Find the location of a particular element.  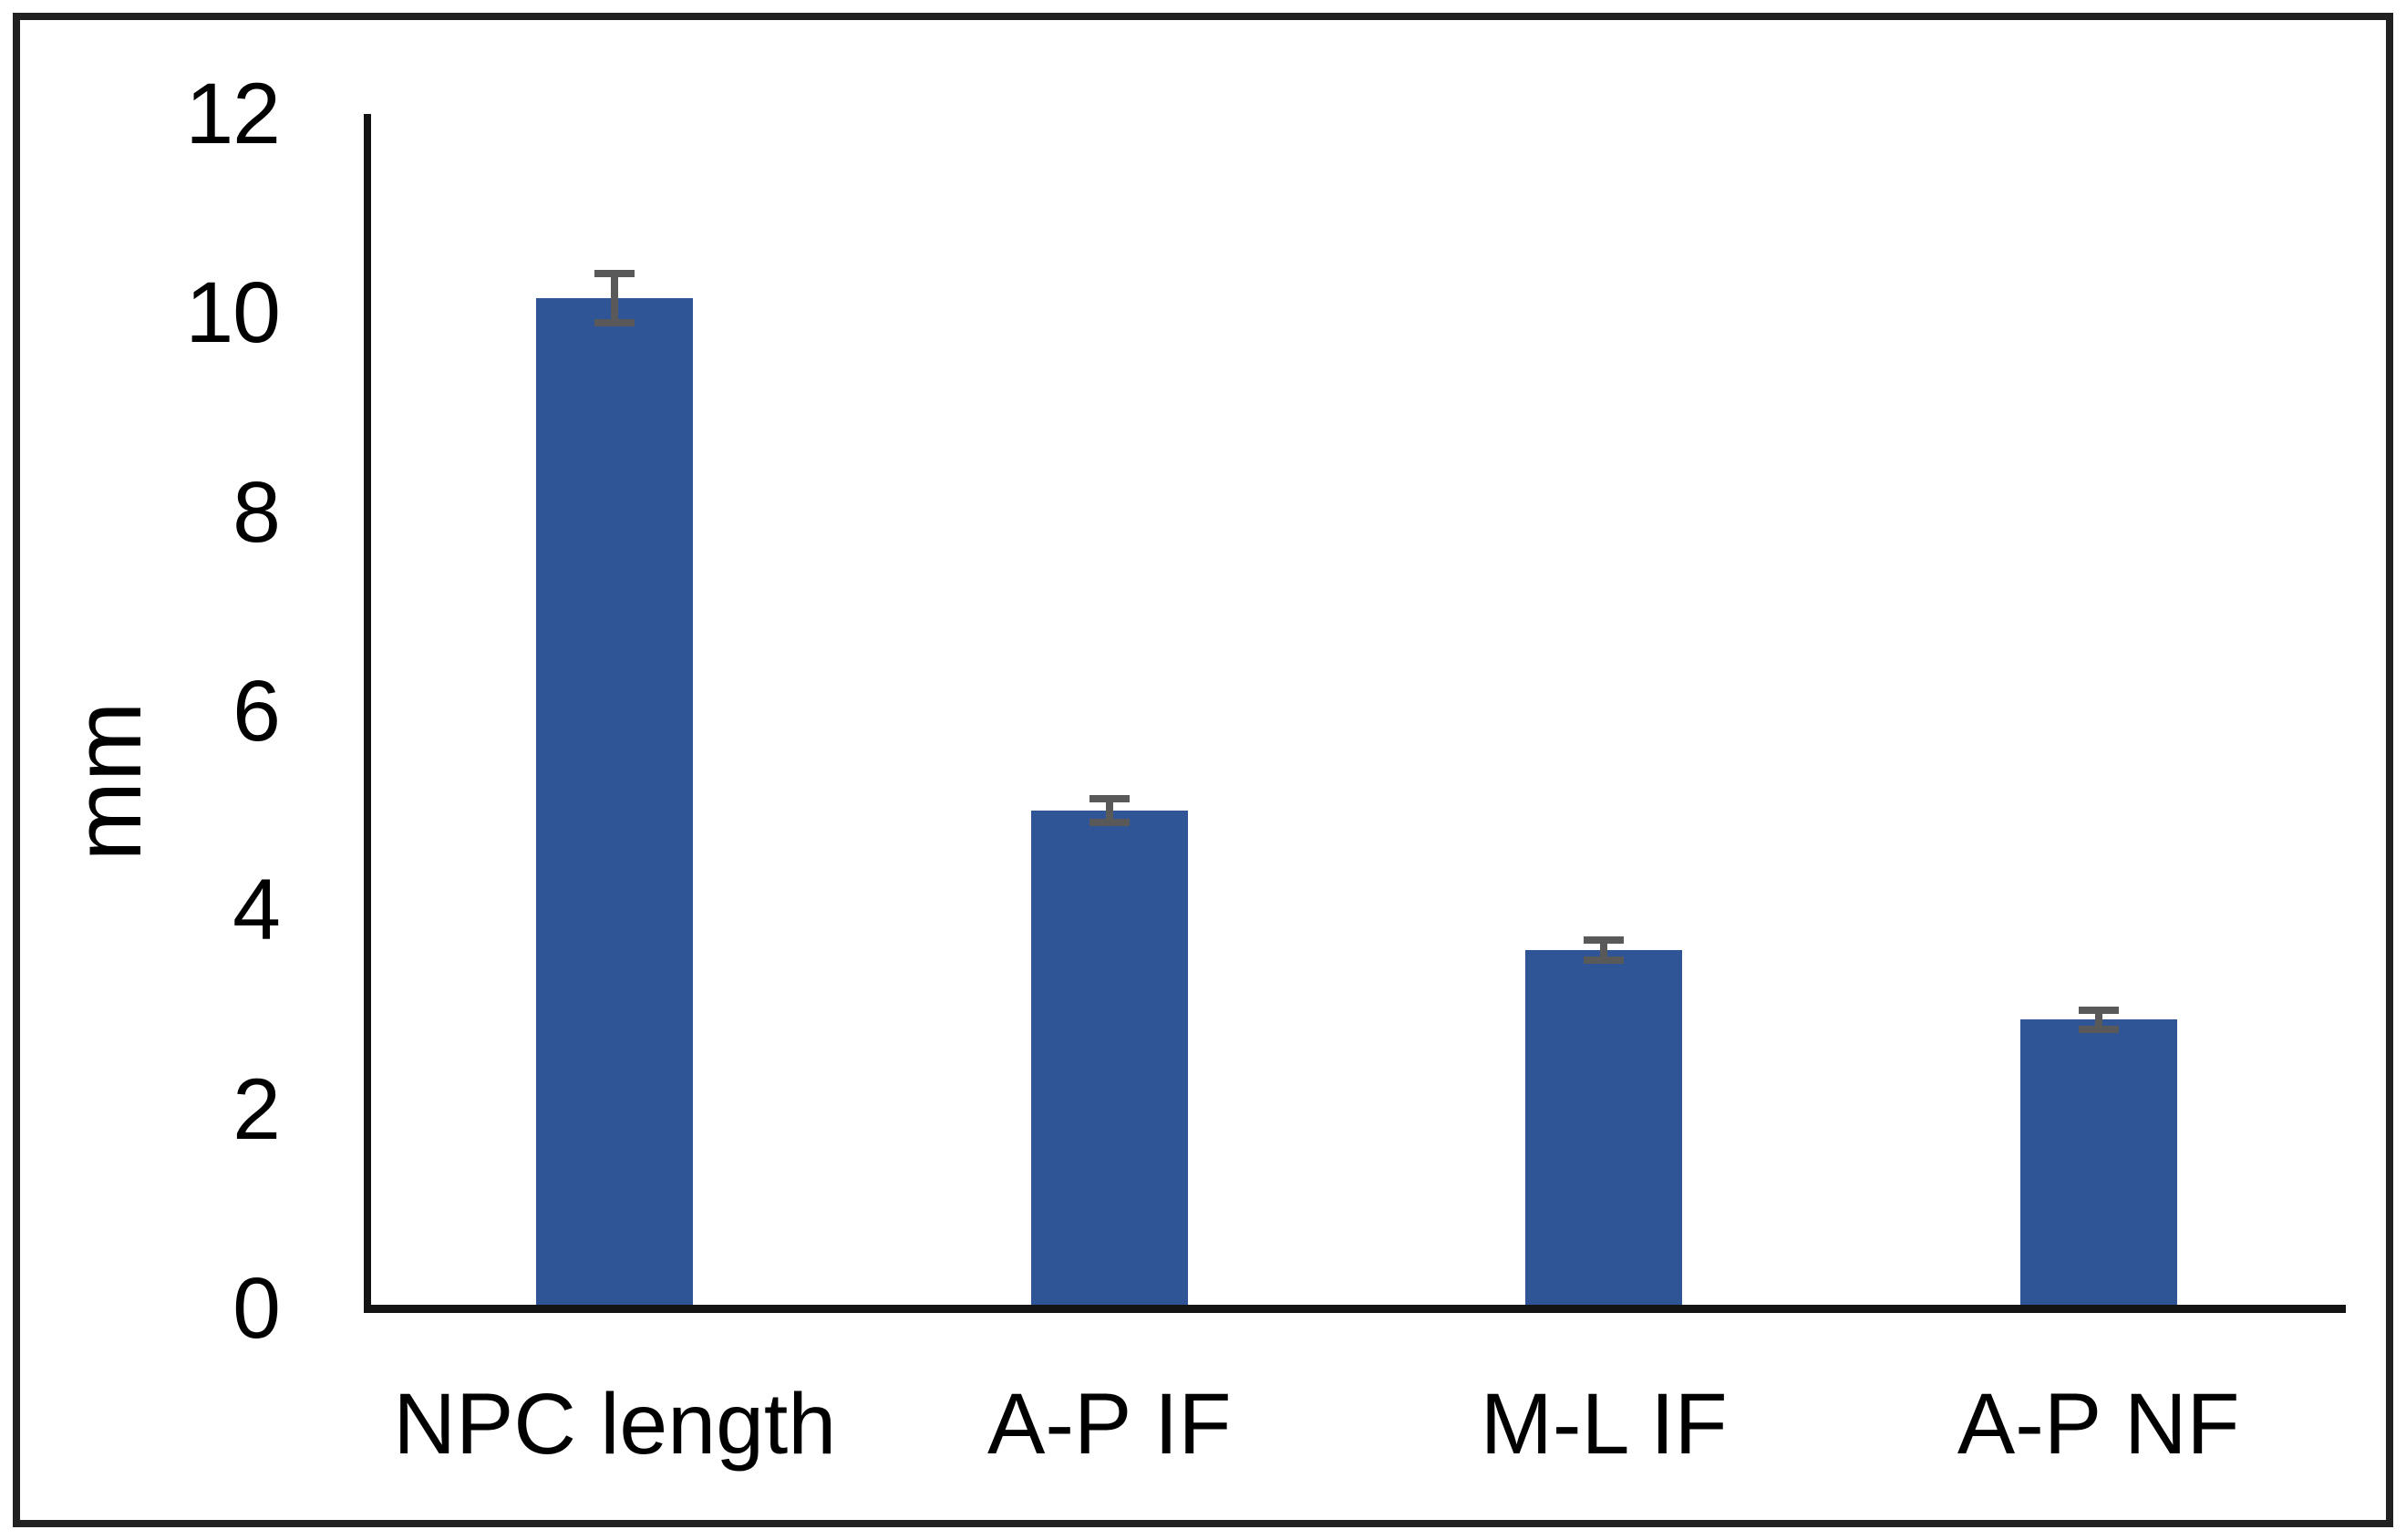

y-axis-line is located at coordinates (367, 713).